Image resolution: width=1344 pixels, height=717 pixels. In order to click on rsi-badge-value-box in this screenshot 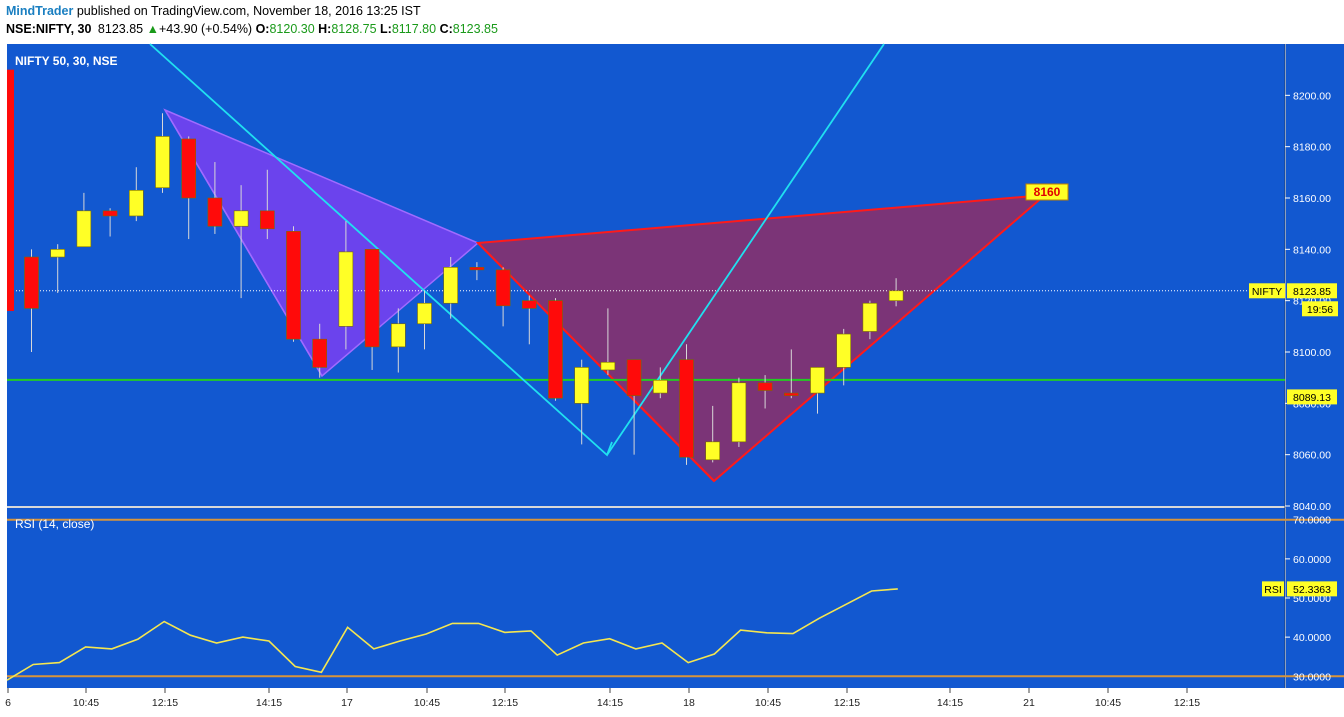, I will do `click(1312, 589)`.